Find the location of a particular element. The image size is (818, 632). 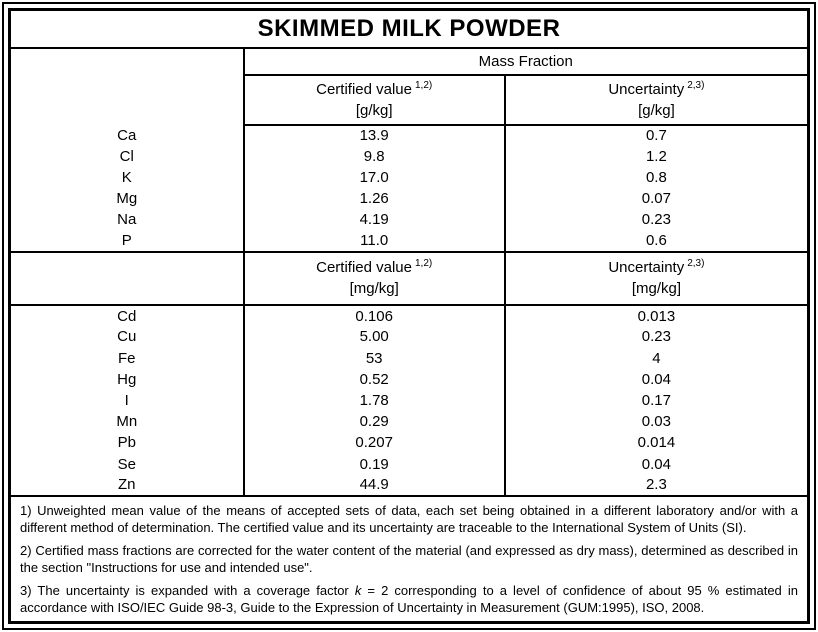

uncertainty-value: 0.014 is located at coordinates (656, 443).